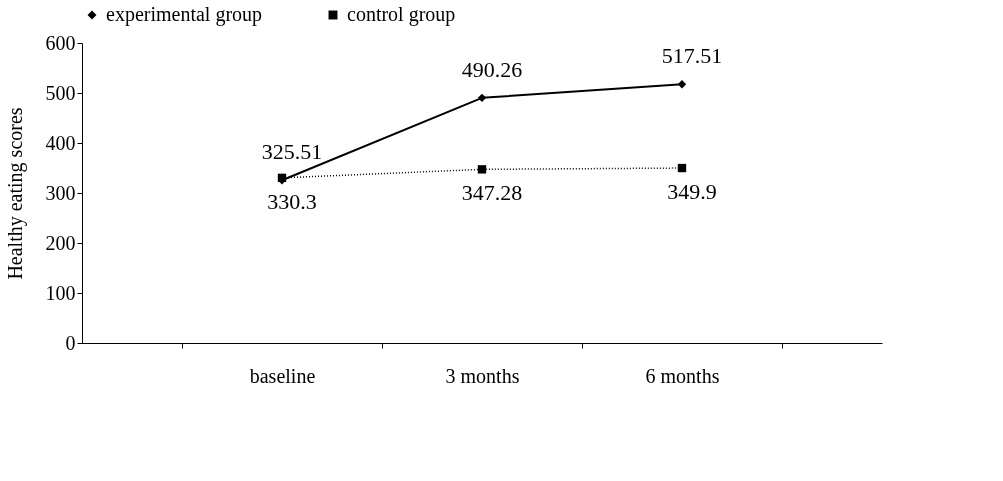  I want to click on data-label: 330.3, so click(292, 201).